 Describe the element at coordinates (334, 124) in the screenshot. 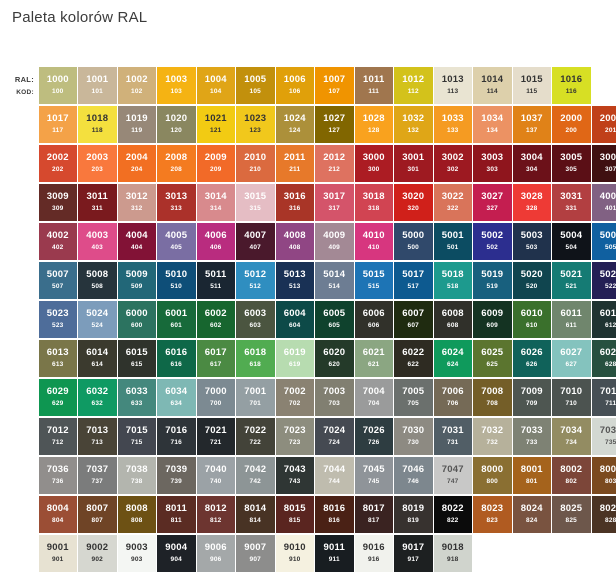

I see `color-swatch-1027: 1027 127` at that location.